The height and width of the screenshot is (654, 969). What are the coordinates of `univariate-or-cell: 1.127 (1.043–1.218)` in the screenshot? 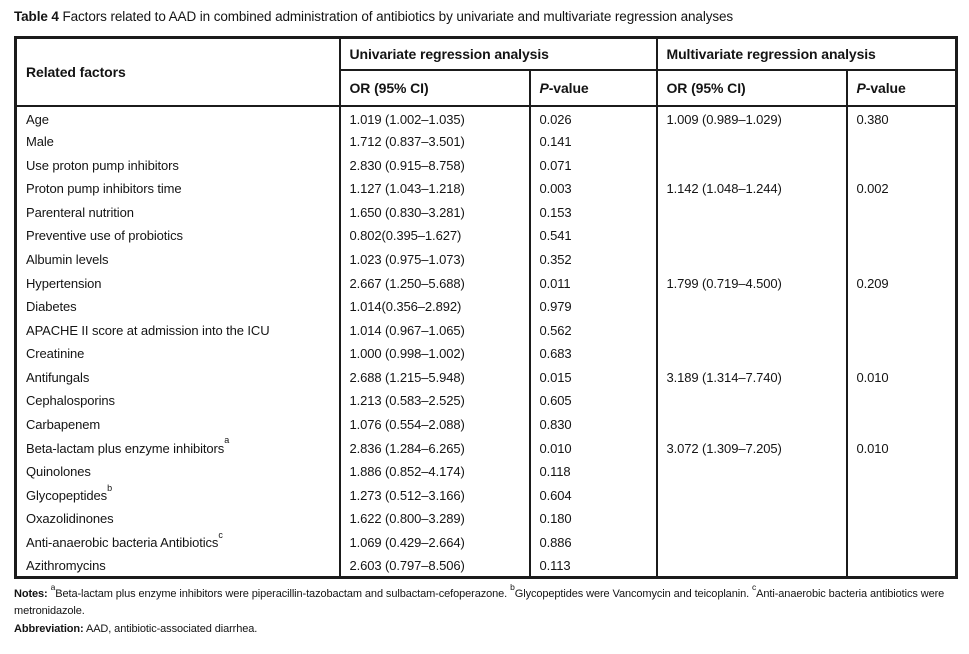 It's located at (434, 188).